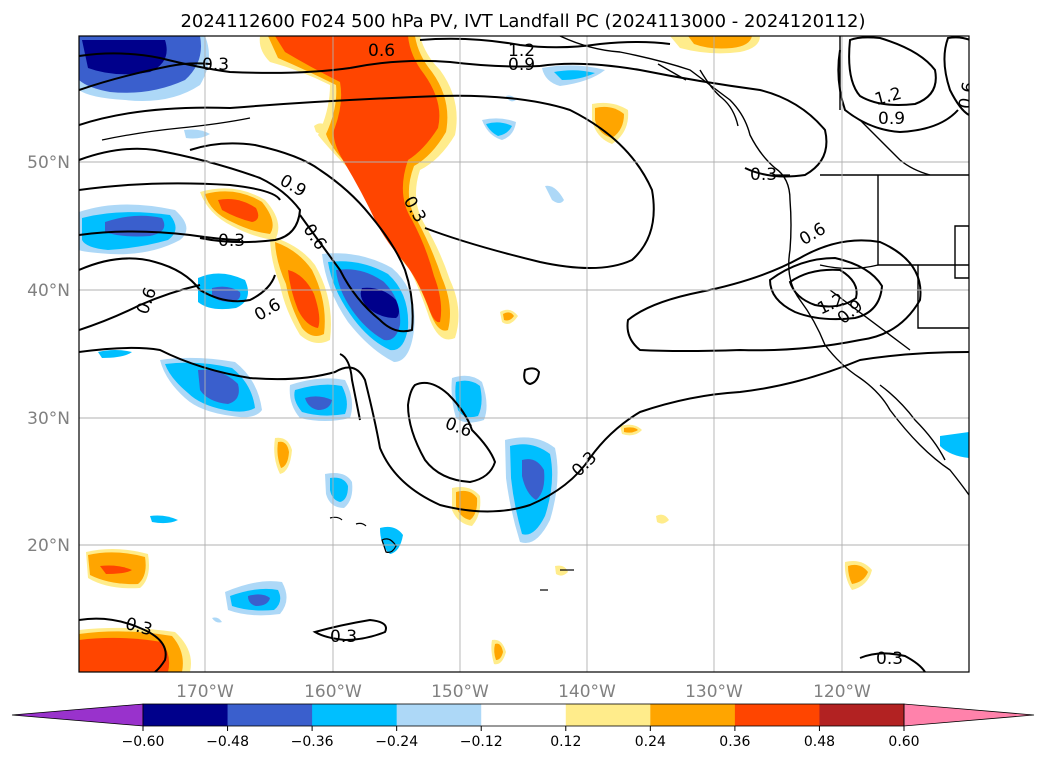  Describe the element at coordinates (734, 742) in the screenshot. I see `colorbar-tick-label: 0.36` at that location.